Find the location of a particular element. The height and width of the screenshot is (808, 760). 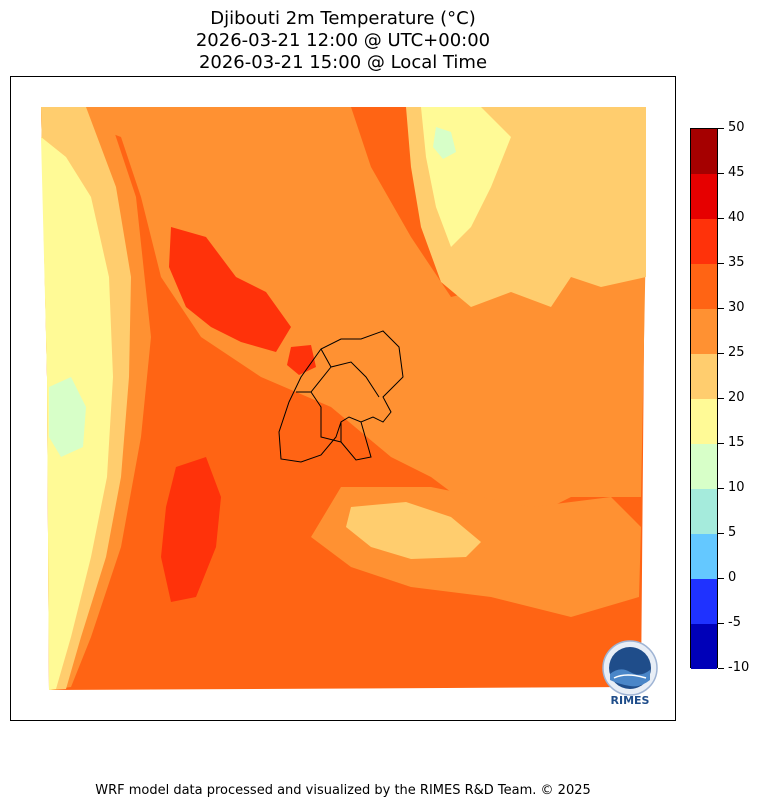

colorbar-tick-label: 45 is located at coordinates (736, 172).